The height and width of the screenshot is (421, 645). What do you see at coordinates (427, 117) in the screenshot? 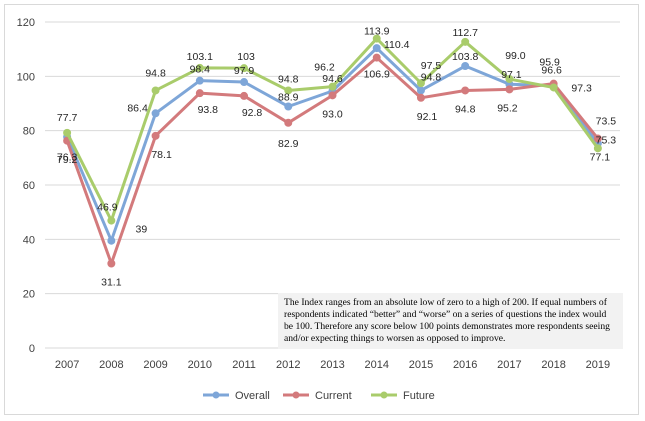
I see `current-data-label: 92.1` at bounding box center [427, 117].